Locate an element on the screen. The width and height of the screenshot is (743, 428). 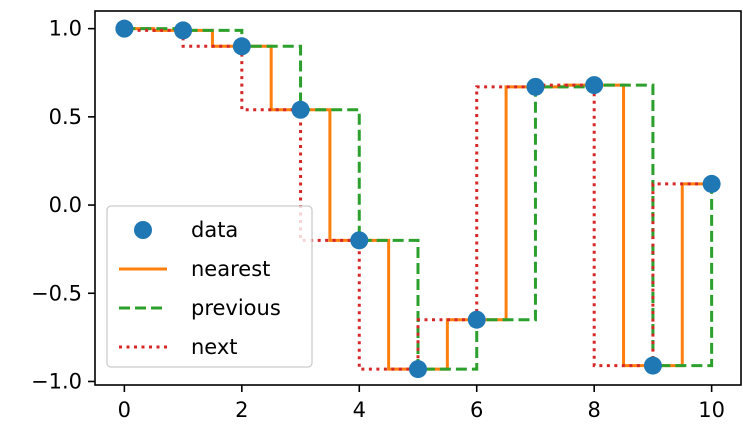
legend-handle-data is located at coordinates (143, 230).